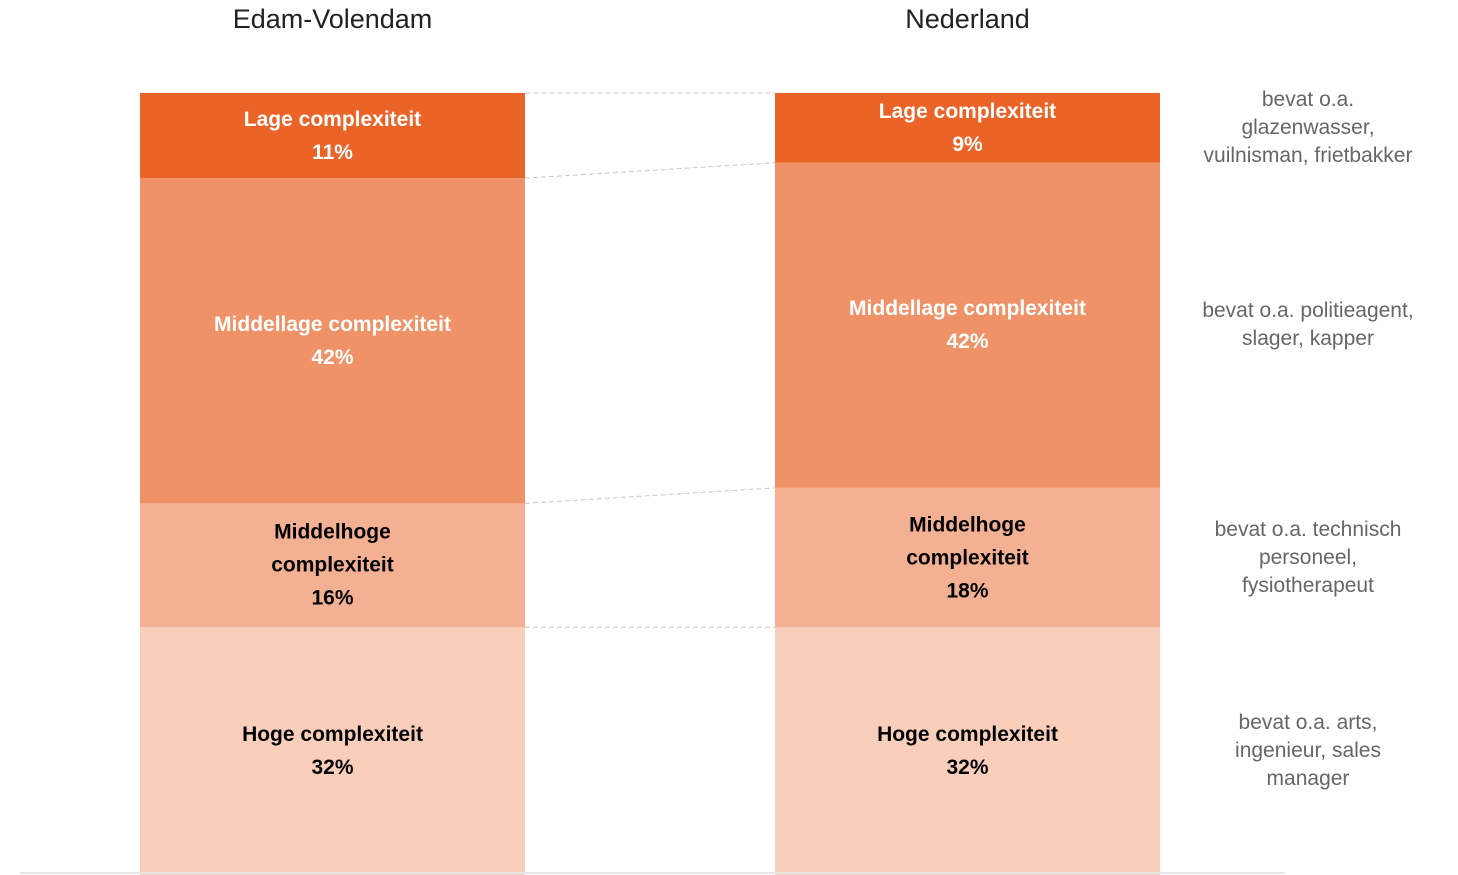 The image size is (1458, 875). Describe the element at coordinates (332, 598) in the screenshot. I see `value-label: 16%` at that location.